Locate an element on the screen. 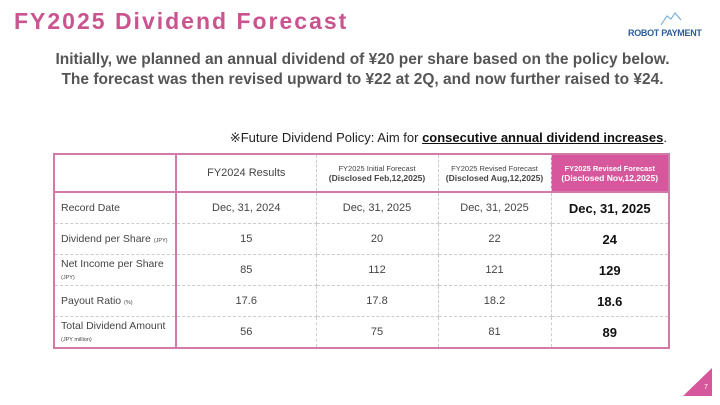 The image size is (720, 405). logo: ROBOT PAYMENT is located at coordinates (670, 25).